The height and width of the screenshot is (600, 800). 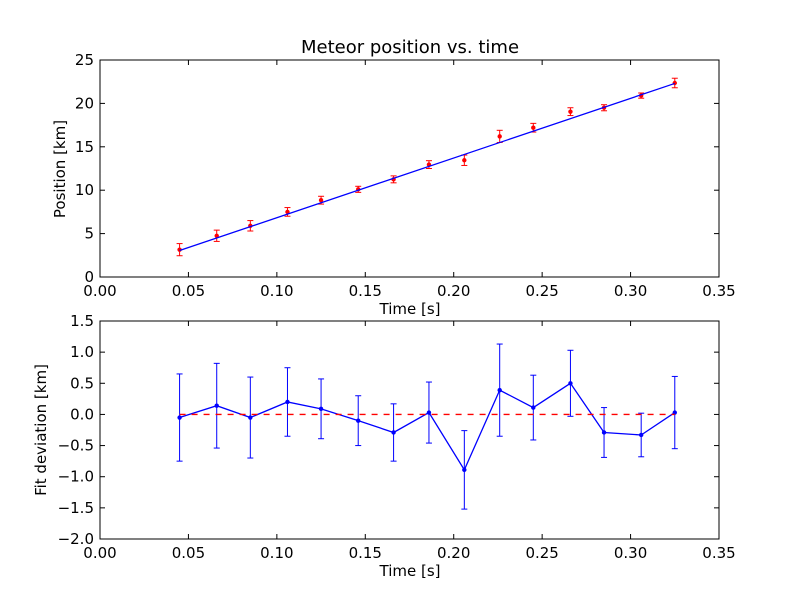 I want to click on y-tick-label: −1.0, so click(x=76, y=477).